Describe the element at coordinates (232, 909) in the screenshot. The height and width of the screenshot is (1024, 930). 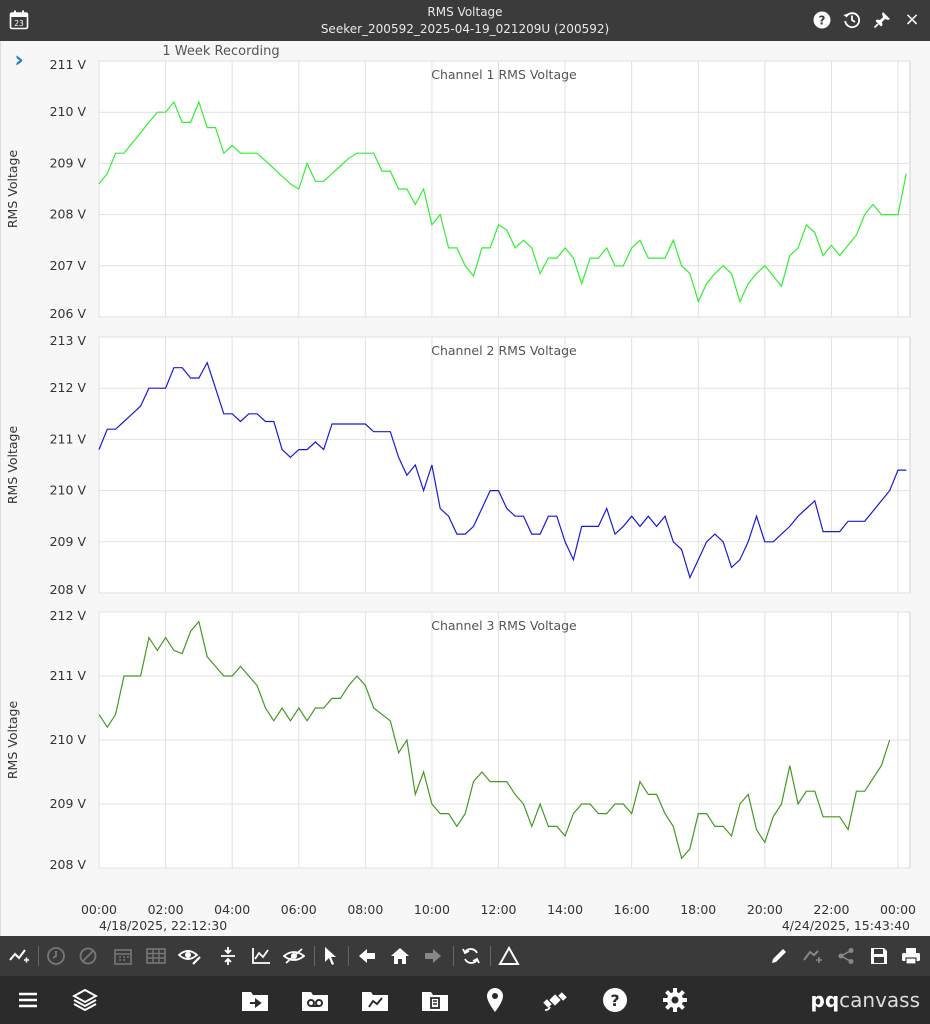
I see `x-tick-label: 04:00` at that location.